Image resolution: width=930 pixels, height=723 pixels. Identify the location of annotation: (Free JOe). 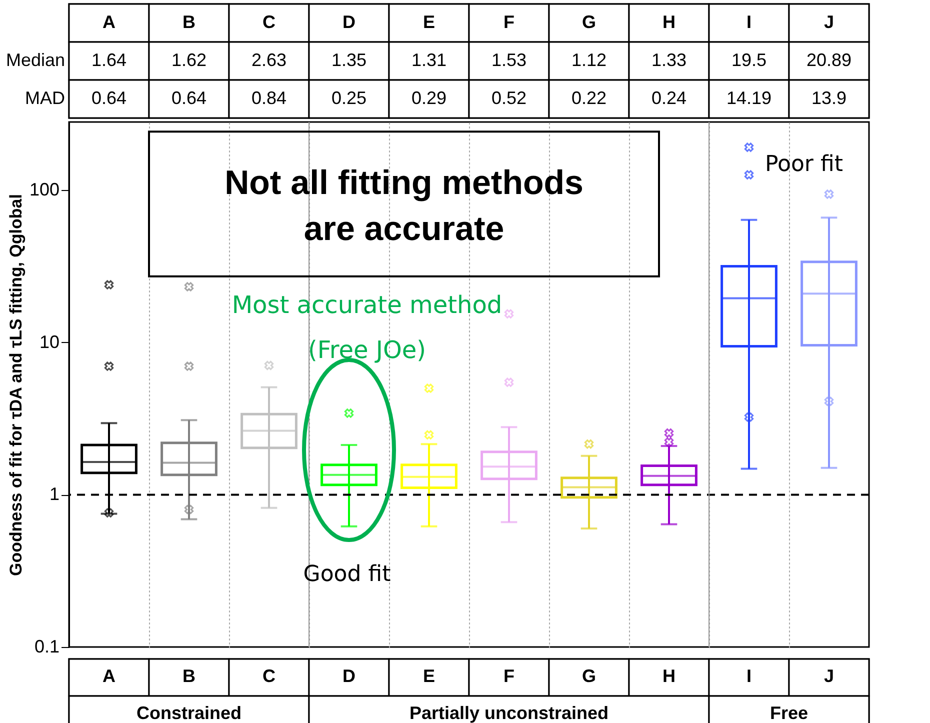
(367, 350).